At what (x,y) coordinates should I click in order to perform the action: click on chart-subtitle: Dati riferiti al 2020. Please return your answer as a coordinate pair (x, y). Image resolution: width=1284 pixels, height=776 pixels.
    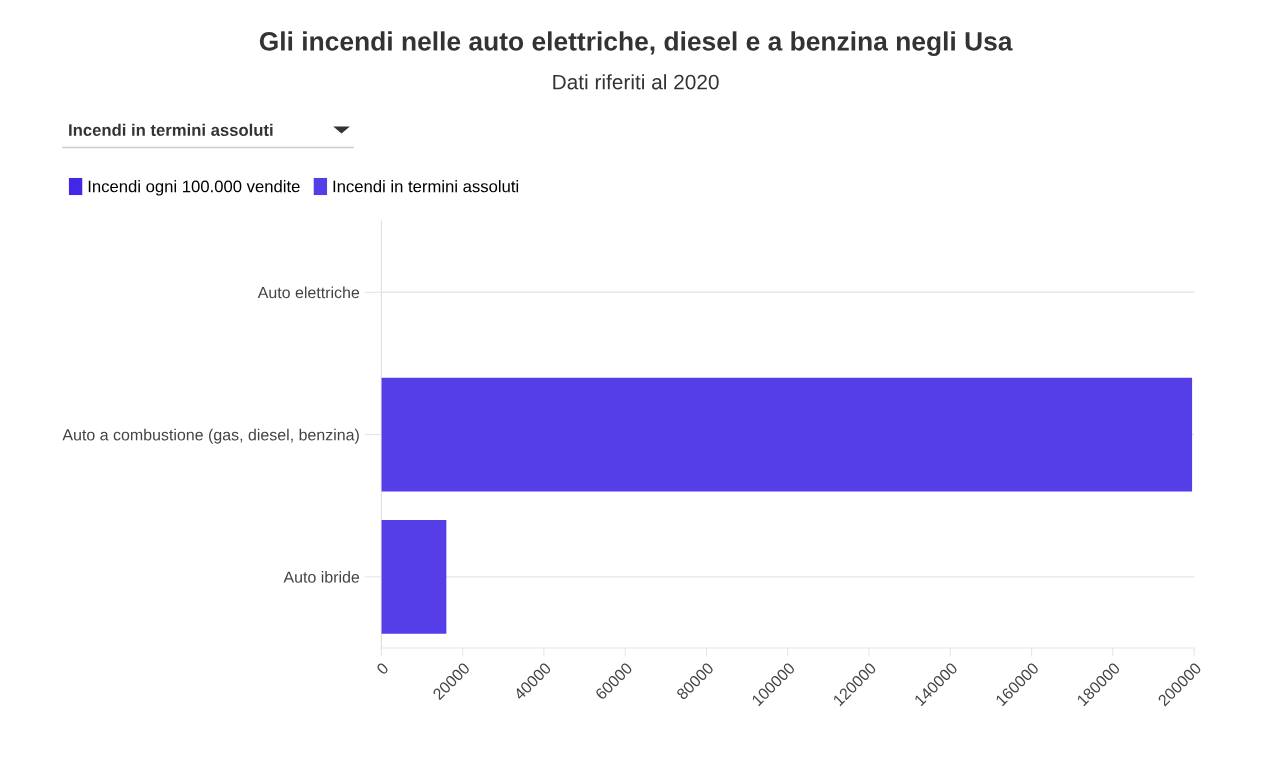
    Looking at the image, I should click on (636, 82).